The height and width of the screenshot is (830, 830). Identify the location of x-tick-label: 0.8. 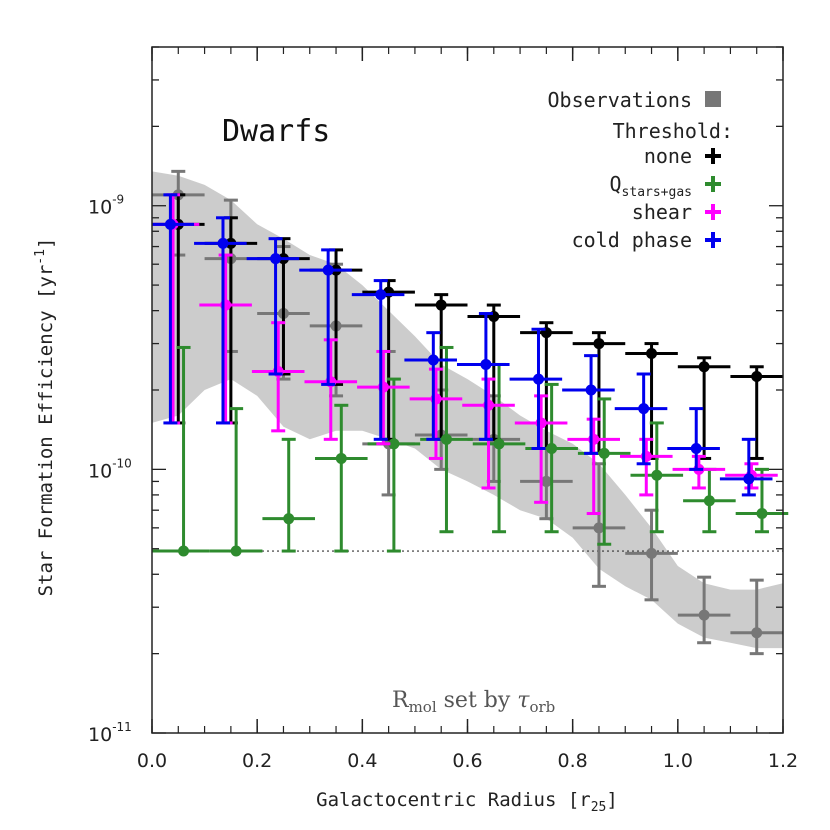
(573, 761).